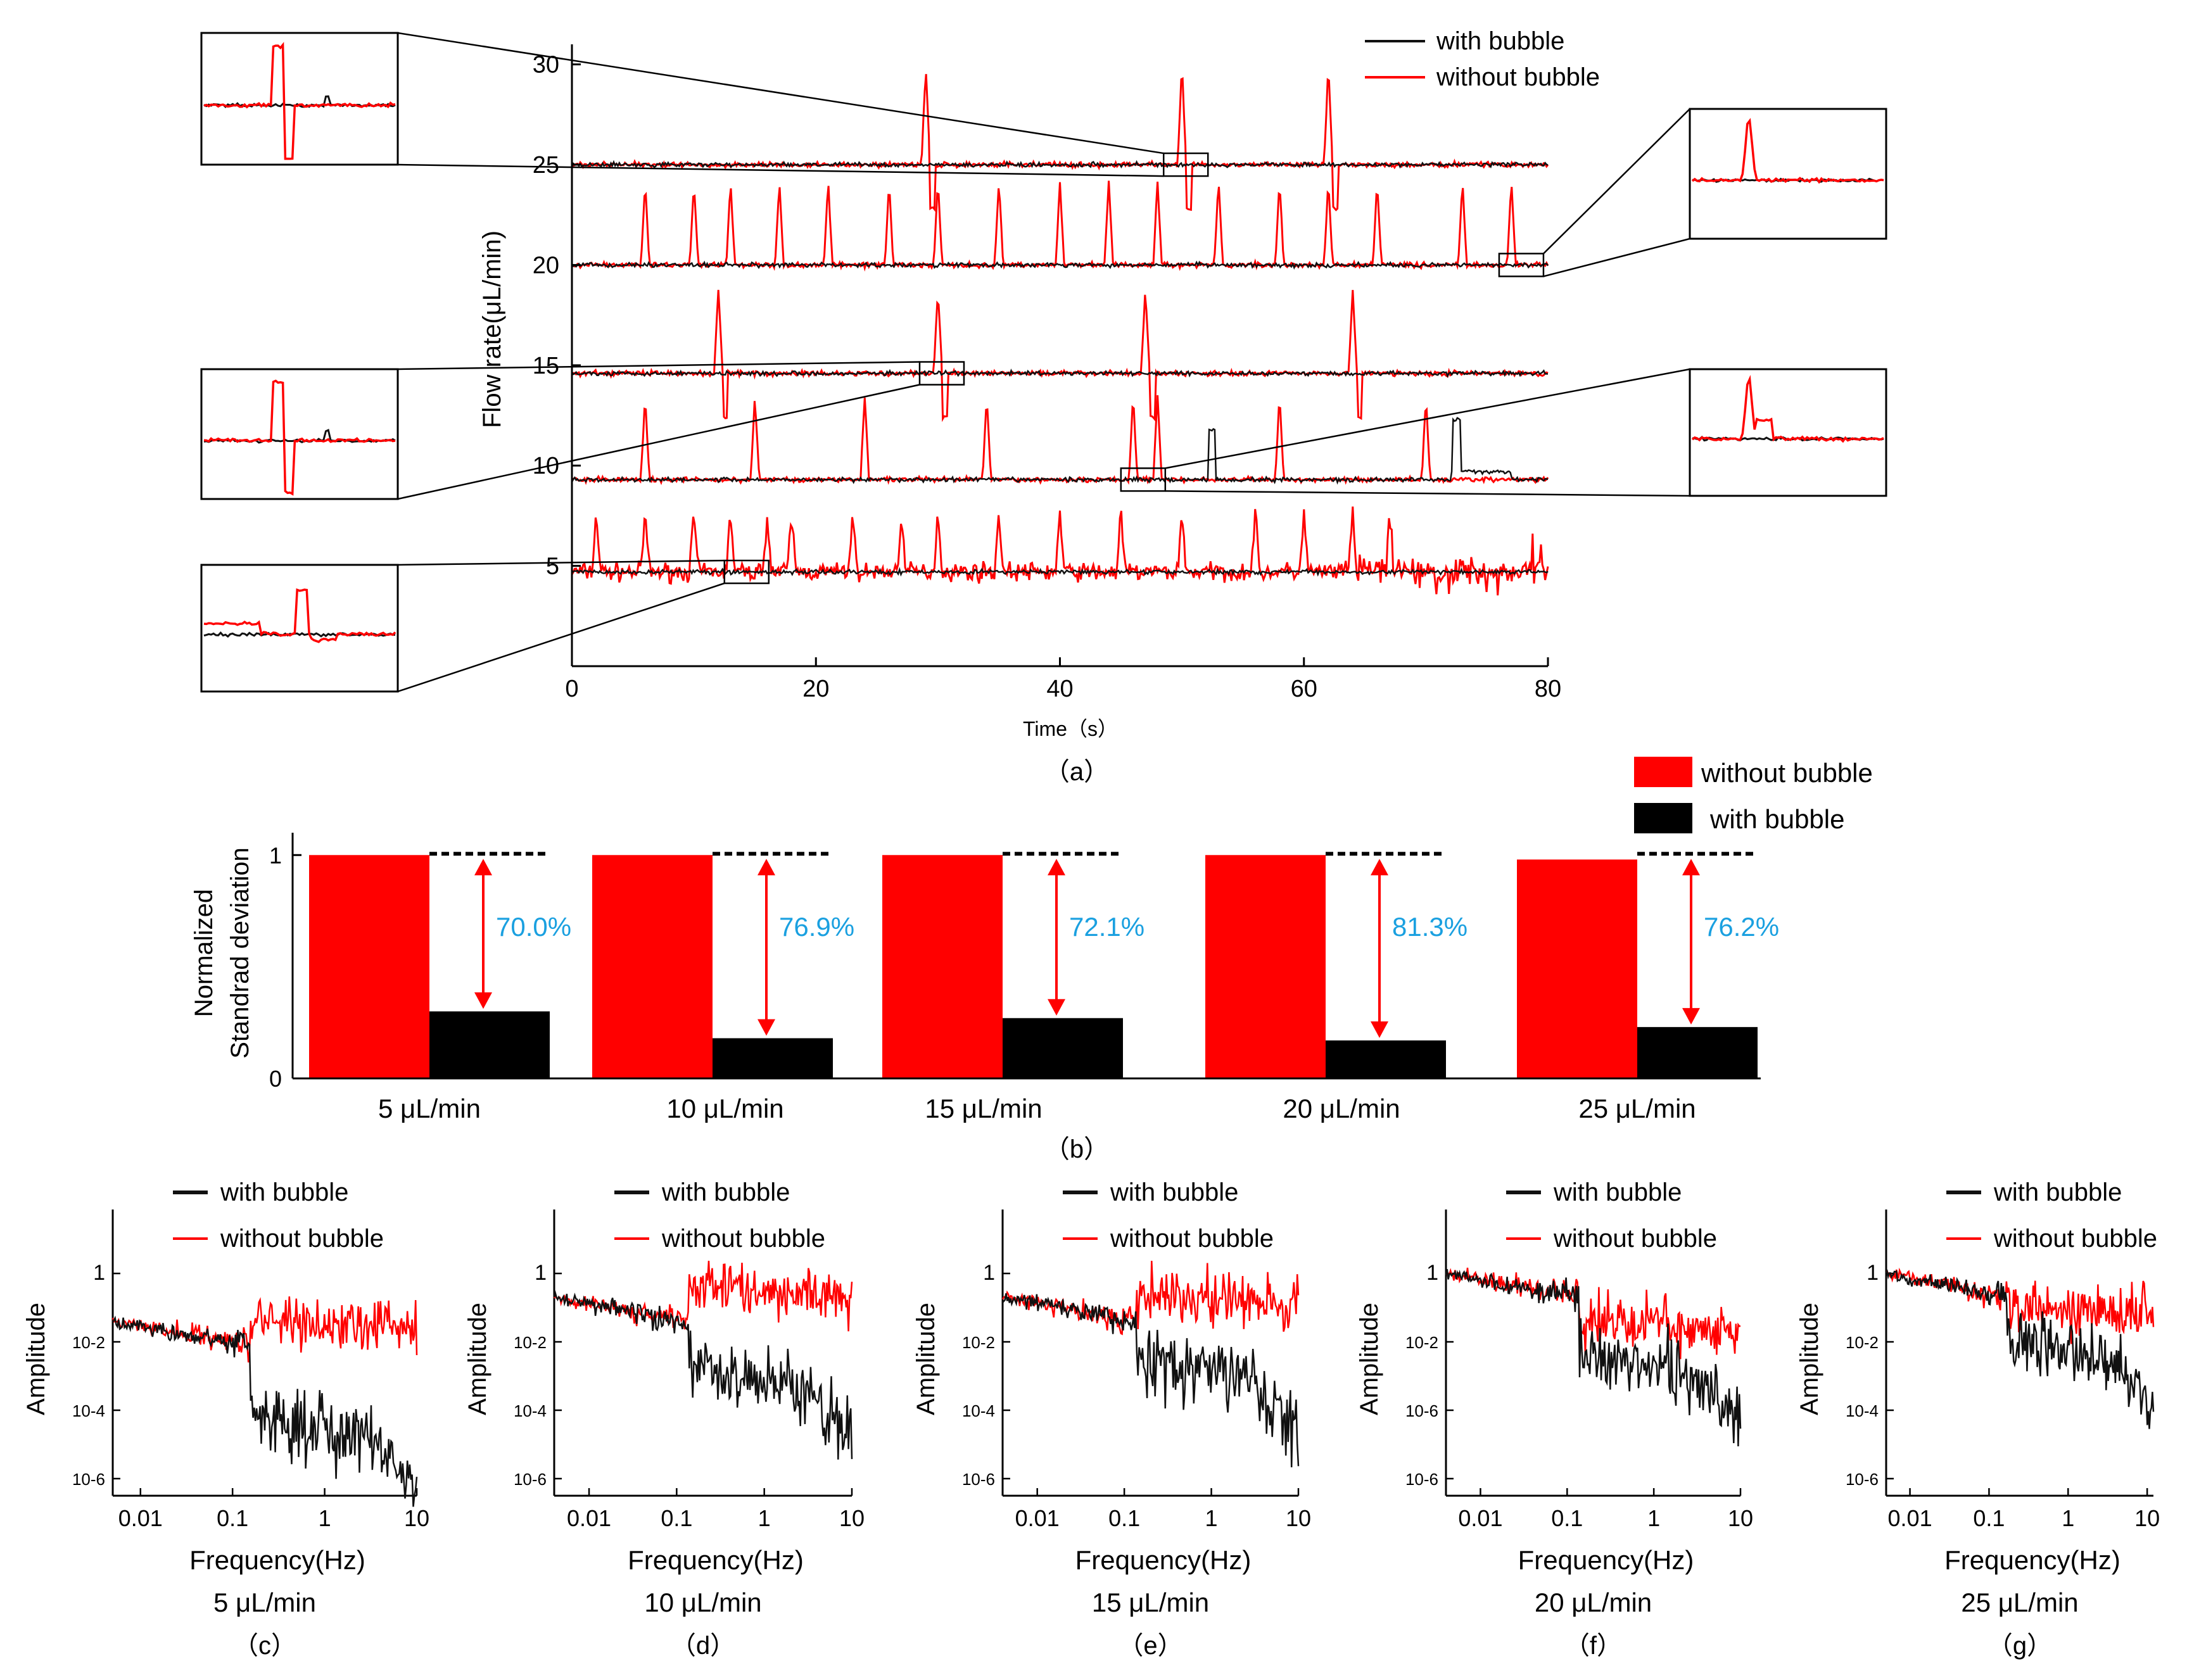 This screenshot has width=2187, height=1680. What do you see at coordinates (1185, 165) in the screenshot?
I see `a-zoom-box-top-left` at bounding box center [1185, 165].